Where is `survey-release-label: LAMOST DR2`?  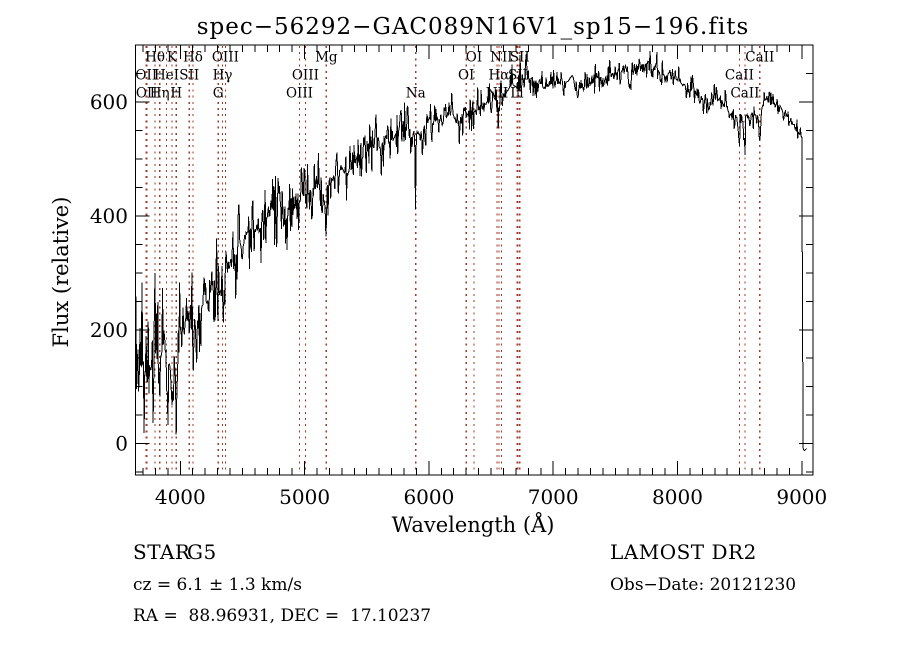
survey-release-label: LAMOST DR2 is located at coordinates (683, 552).